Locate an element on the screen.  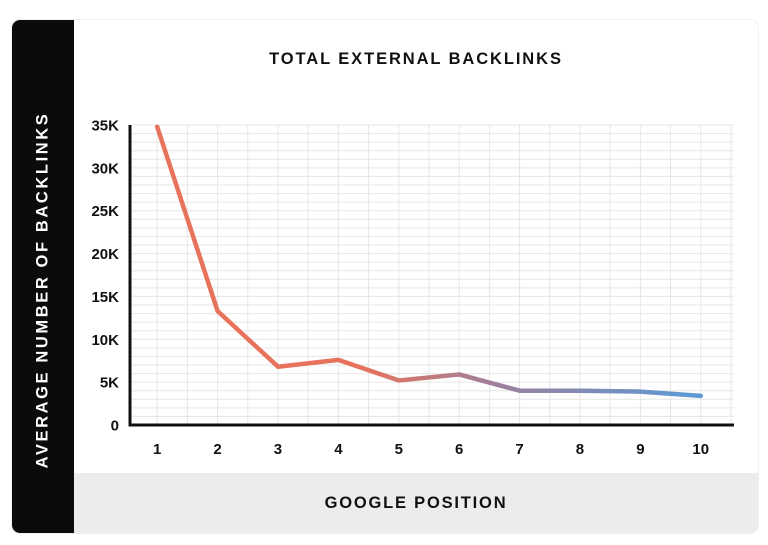
x-axis-label-band: GOOGLE POSITION is located at coordinates (416, 503).